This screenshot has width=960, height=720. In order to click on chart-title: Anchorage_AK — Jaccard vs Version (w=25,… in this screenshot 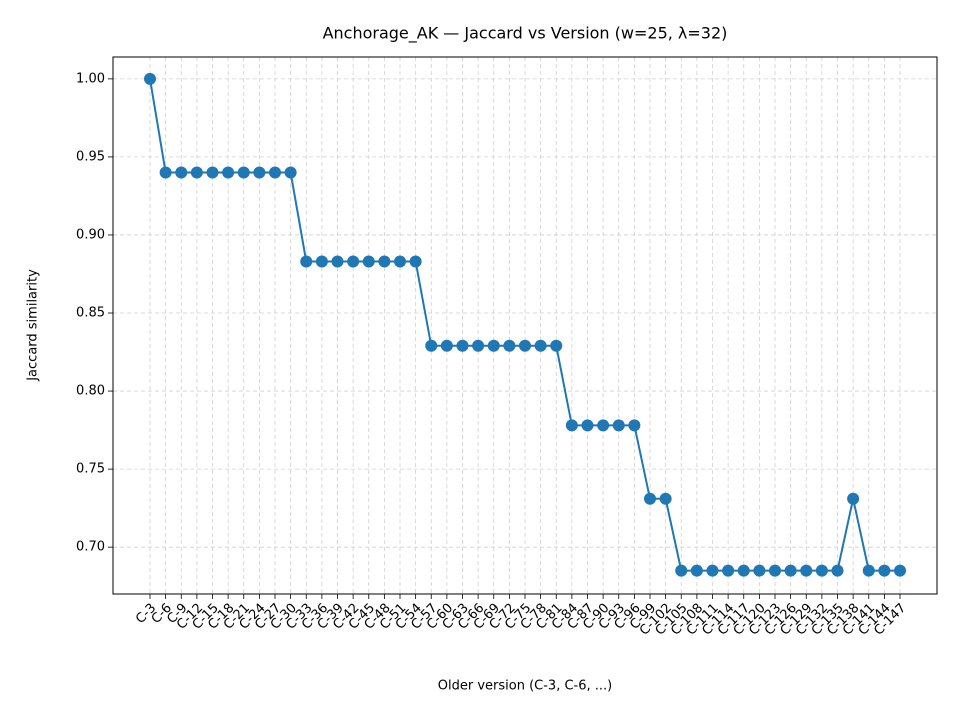, I will do `click(525, 34)`.